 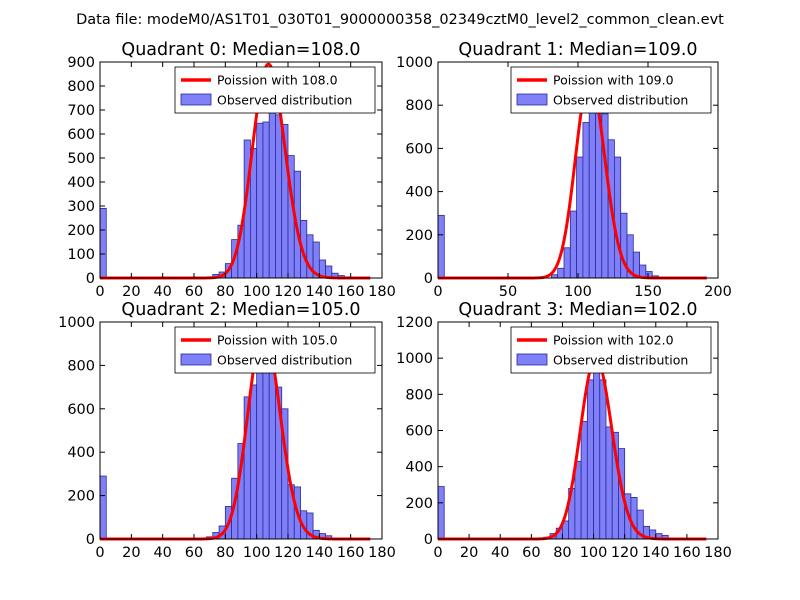 What do you see at coordinates (648, 292) in the screenshot?
I see `x-tick-label: 150` at bounding box center [648, 292].